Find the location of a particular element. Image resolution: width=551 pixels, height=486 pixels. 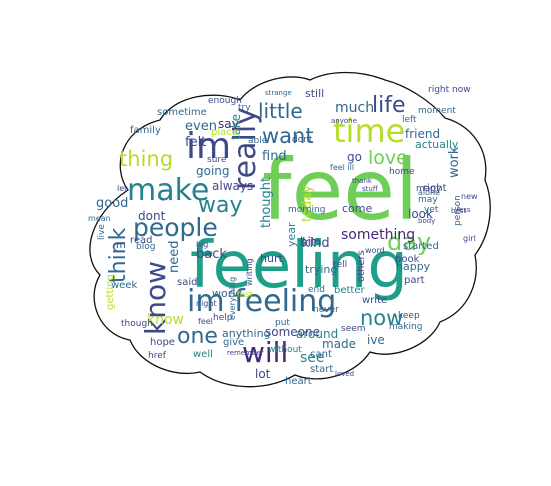

cloud-word: person is located at coordinates (458, 210).